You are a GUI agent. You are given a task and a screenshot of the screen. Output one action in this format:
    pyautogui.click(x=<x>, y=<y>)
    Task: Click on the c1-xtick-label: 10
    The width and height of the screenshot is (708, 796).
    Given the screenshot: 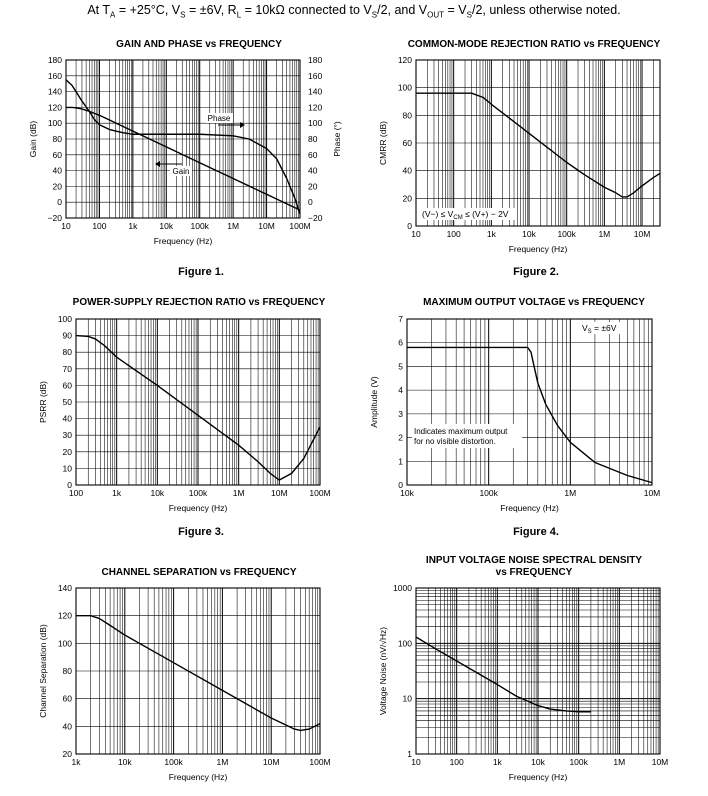 What is the action you would take?
    pyautogui.click(x=66, y=226)
    